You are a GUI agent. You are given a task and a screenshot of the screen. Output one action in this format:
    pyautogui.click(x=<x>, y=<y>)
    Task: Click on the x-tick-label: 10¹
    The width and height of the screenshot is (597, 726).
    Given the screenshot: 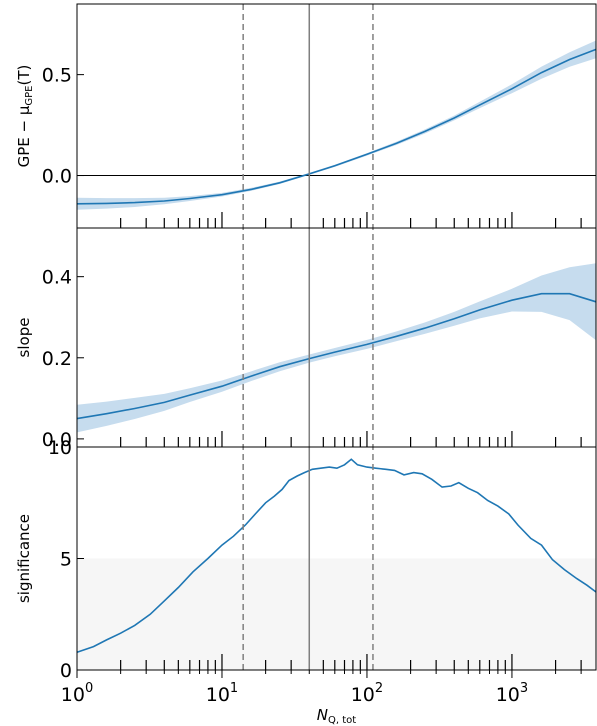 What is the action you would take?
    pyautogui.click(x=222, y=693)
    